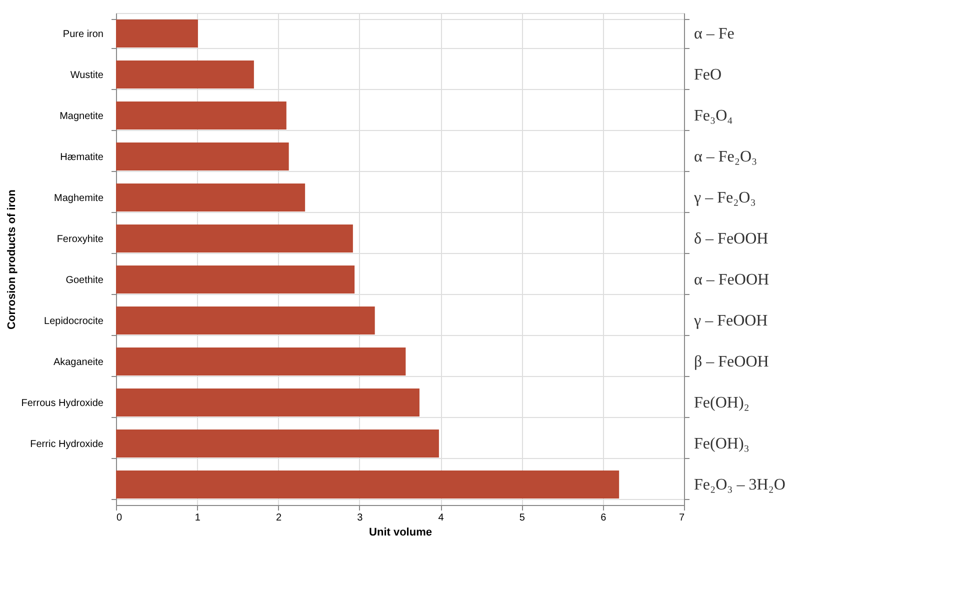 The width and height of the screenshot is (979, 593). I want to click on y-tick-label: Pure iron, so click(83, 34).